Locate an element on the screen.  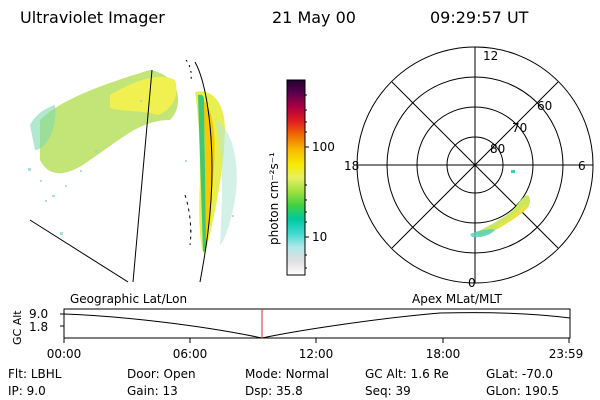
status-gcalt: GC Alt: 1.6 Re is located at coordinates (407, 374).